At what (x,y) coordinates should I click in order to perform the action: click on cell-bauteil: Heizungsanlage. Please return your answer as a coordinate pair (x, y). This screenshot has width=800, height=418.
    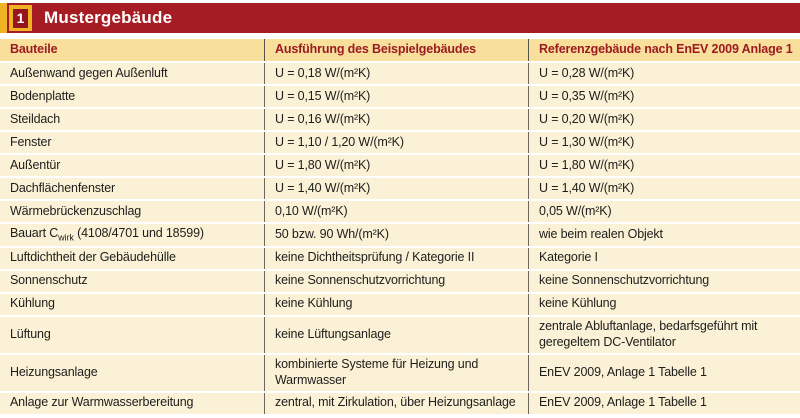
    Looking at the image, I should click on (54, 371).